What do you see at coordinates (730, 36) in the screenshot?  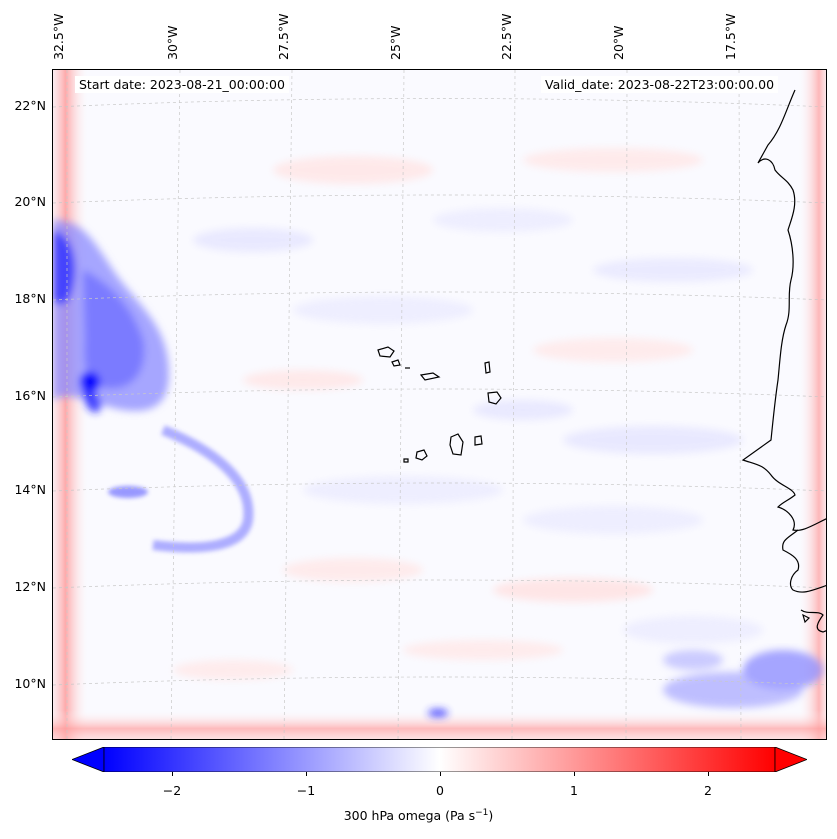 I see `lon-label-17-5w: 17.5°W` at bounding box center [730, 36].